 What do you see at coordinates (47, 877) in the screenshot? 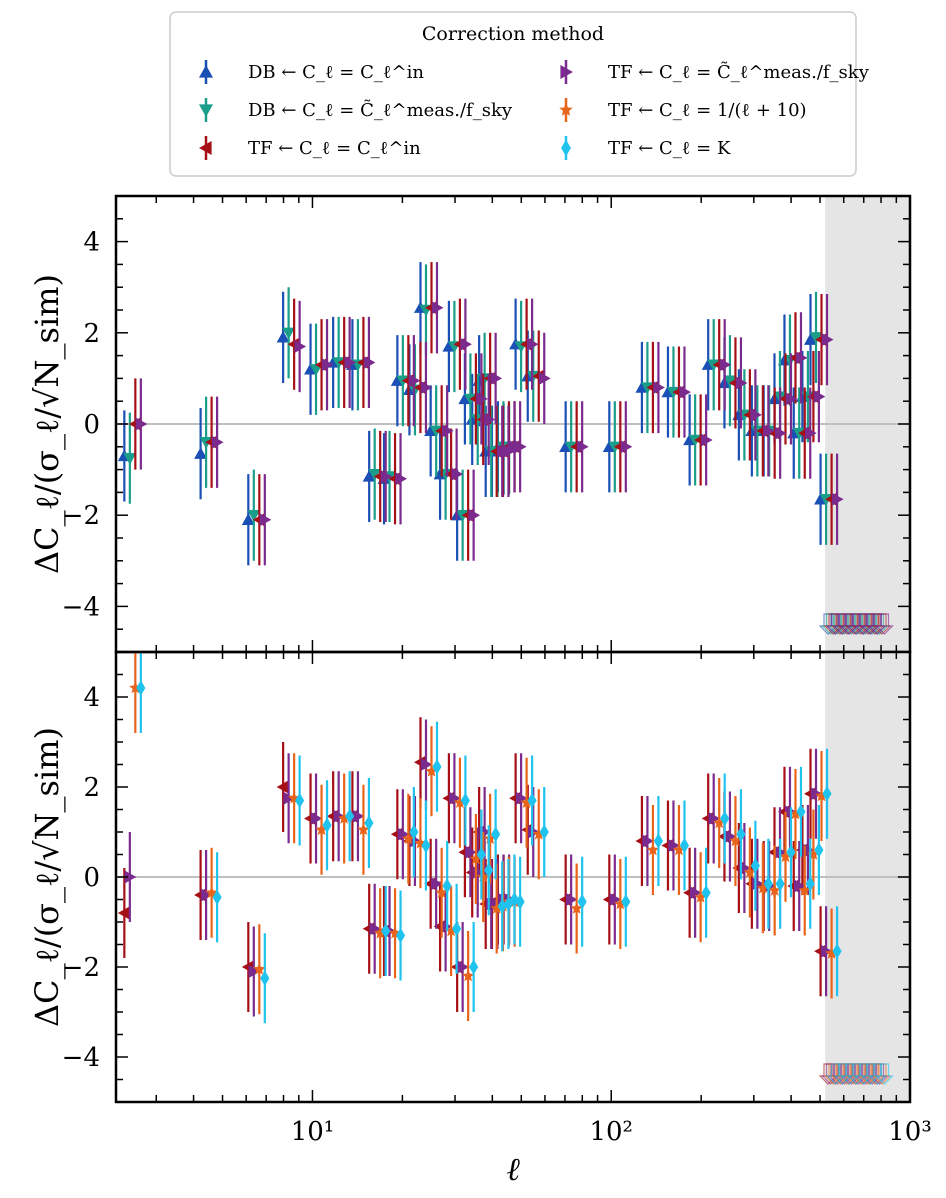
I see `bottom-y-axis-label: ΔC_ℓ/(σ_ℓ/√N_sim)` at bounding box center [47, 877].